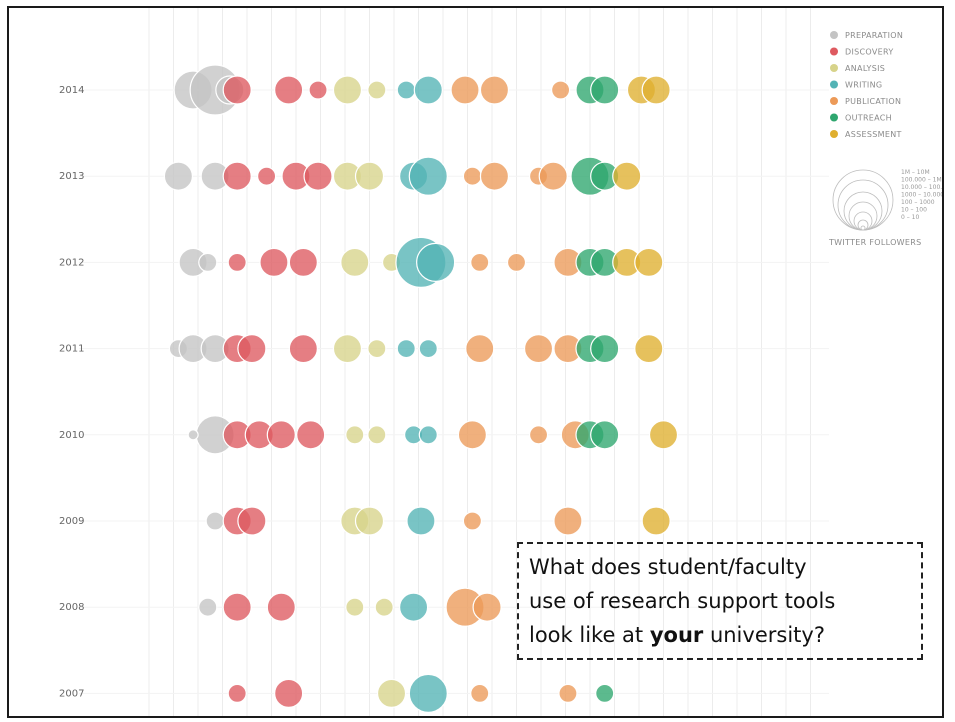 The image size is (955, 722). Describe the element at coordinates (834, 35) in the screenshot. I see `legend-swatch-preparation` at that location.